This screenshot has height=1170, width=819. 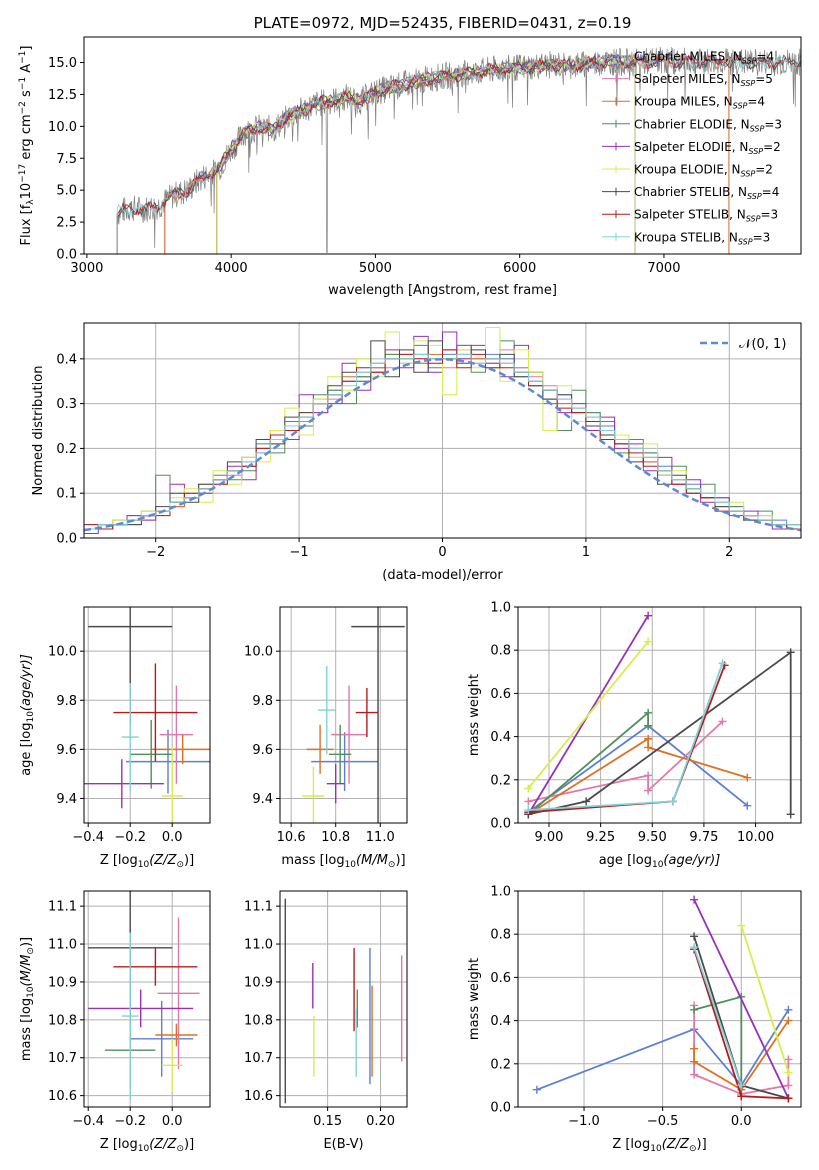 What do you see at coordinates (703, 171) in the screenshot?
I see `legend-label: Kroupa ELODIE, NSSP=2` at bounding box center [703, 171].